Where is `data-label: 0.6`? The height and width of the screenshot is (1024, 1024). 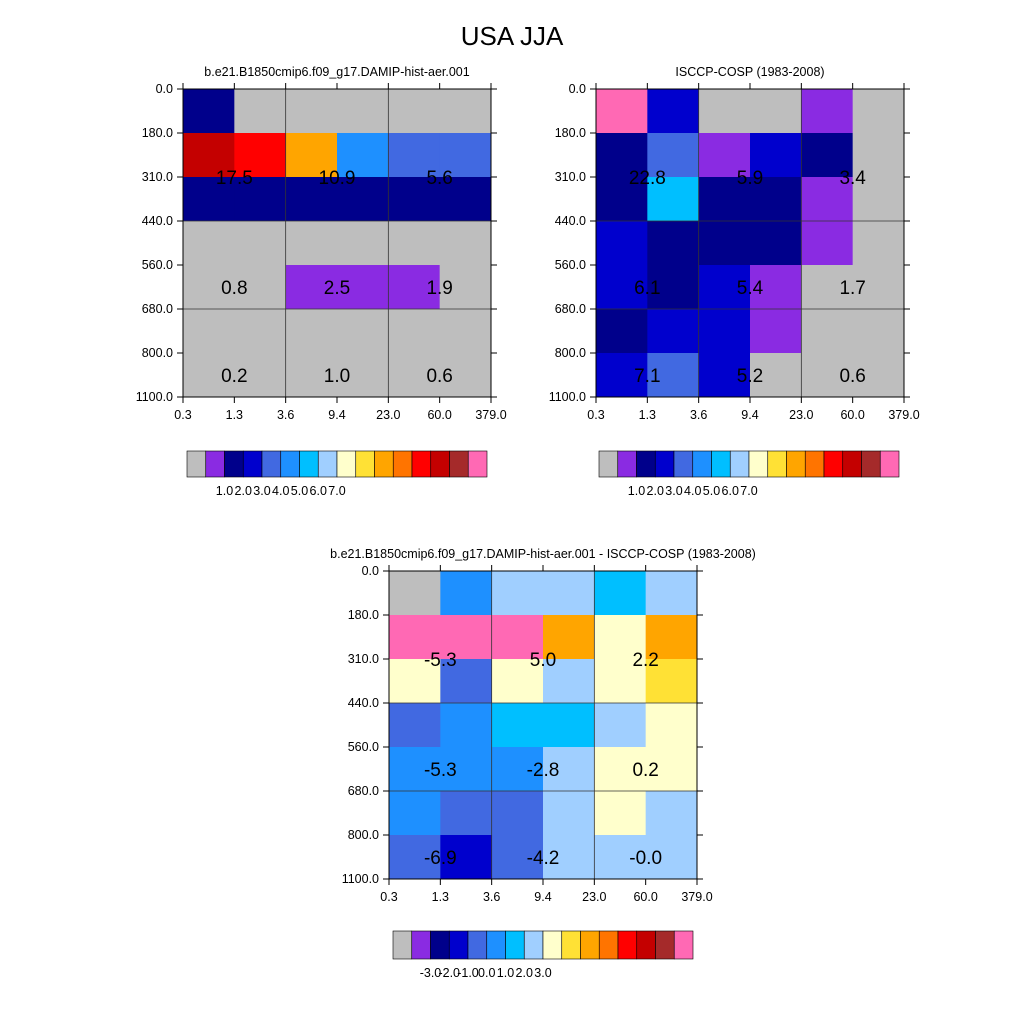
data-label: 0.6 is located at coordinates (439, 376).